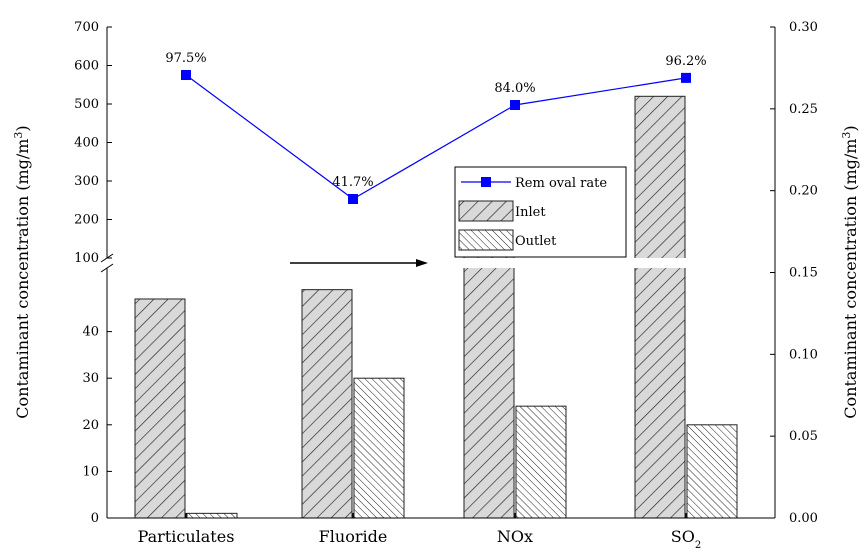  I want to click on left-tick-label: 10, so click(90, 471).